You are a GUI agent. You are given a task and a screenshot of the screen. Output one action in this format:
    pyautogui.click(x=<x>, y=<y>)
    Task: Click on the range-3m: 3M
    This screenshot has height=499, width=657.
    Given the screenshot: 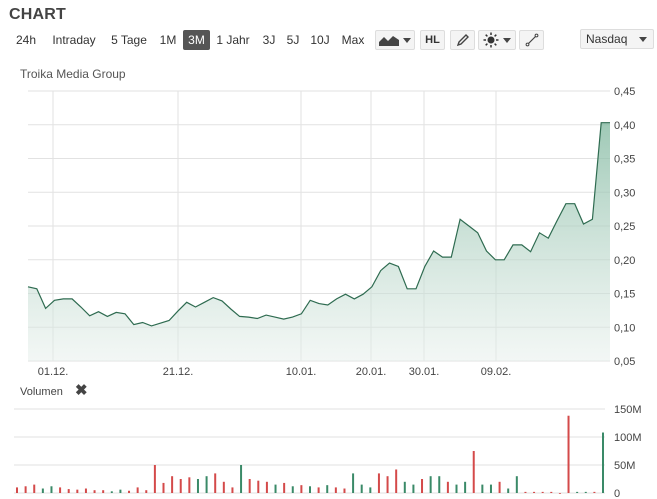 What is the action you would take?
    pyautogui.click(x=196, y=40)
    